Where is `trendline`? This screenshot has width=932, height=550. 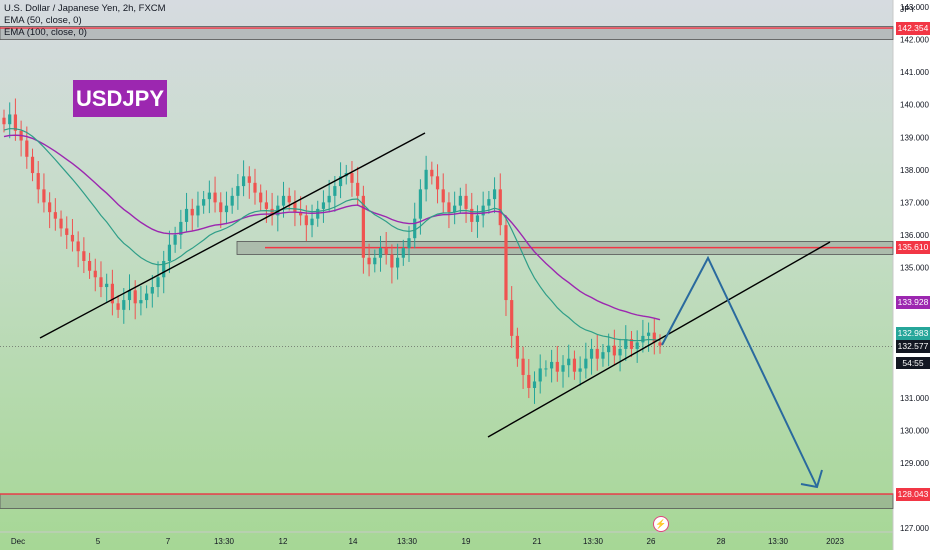 trendline is located at coordinates (659, 339).